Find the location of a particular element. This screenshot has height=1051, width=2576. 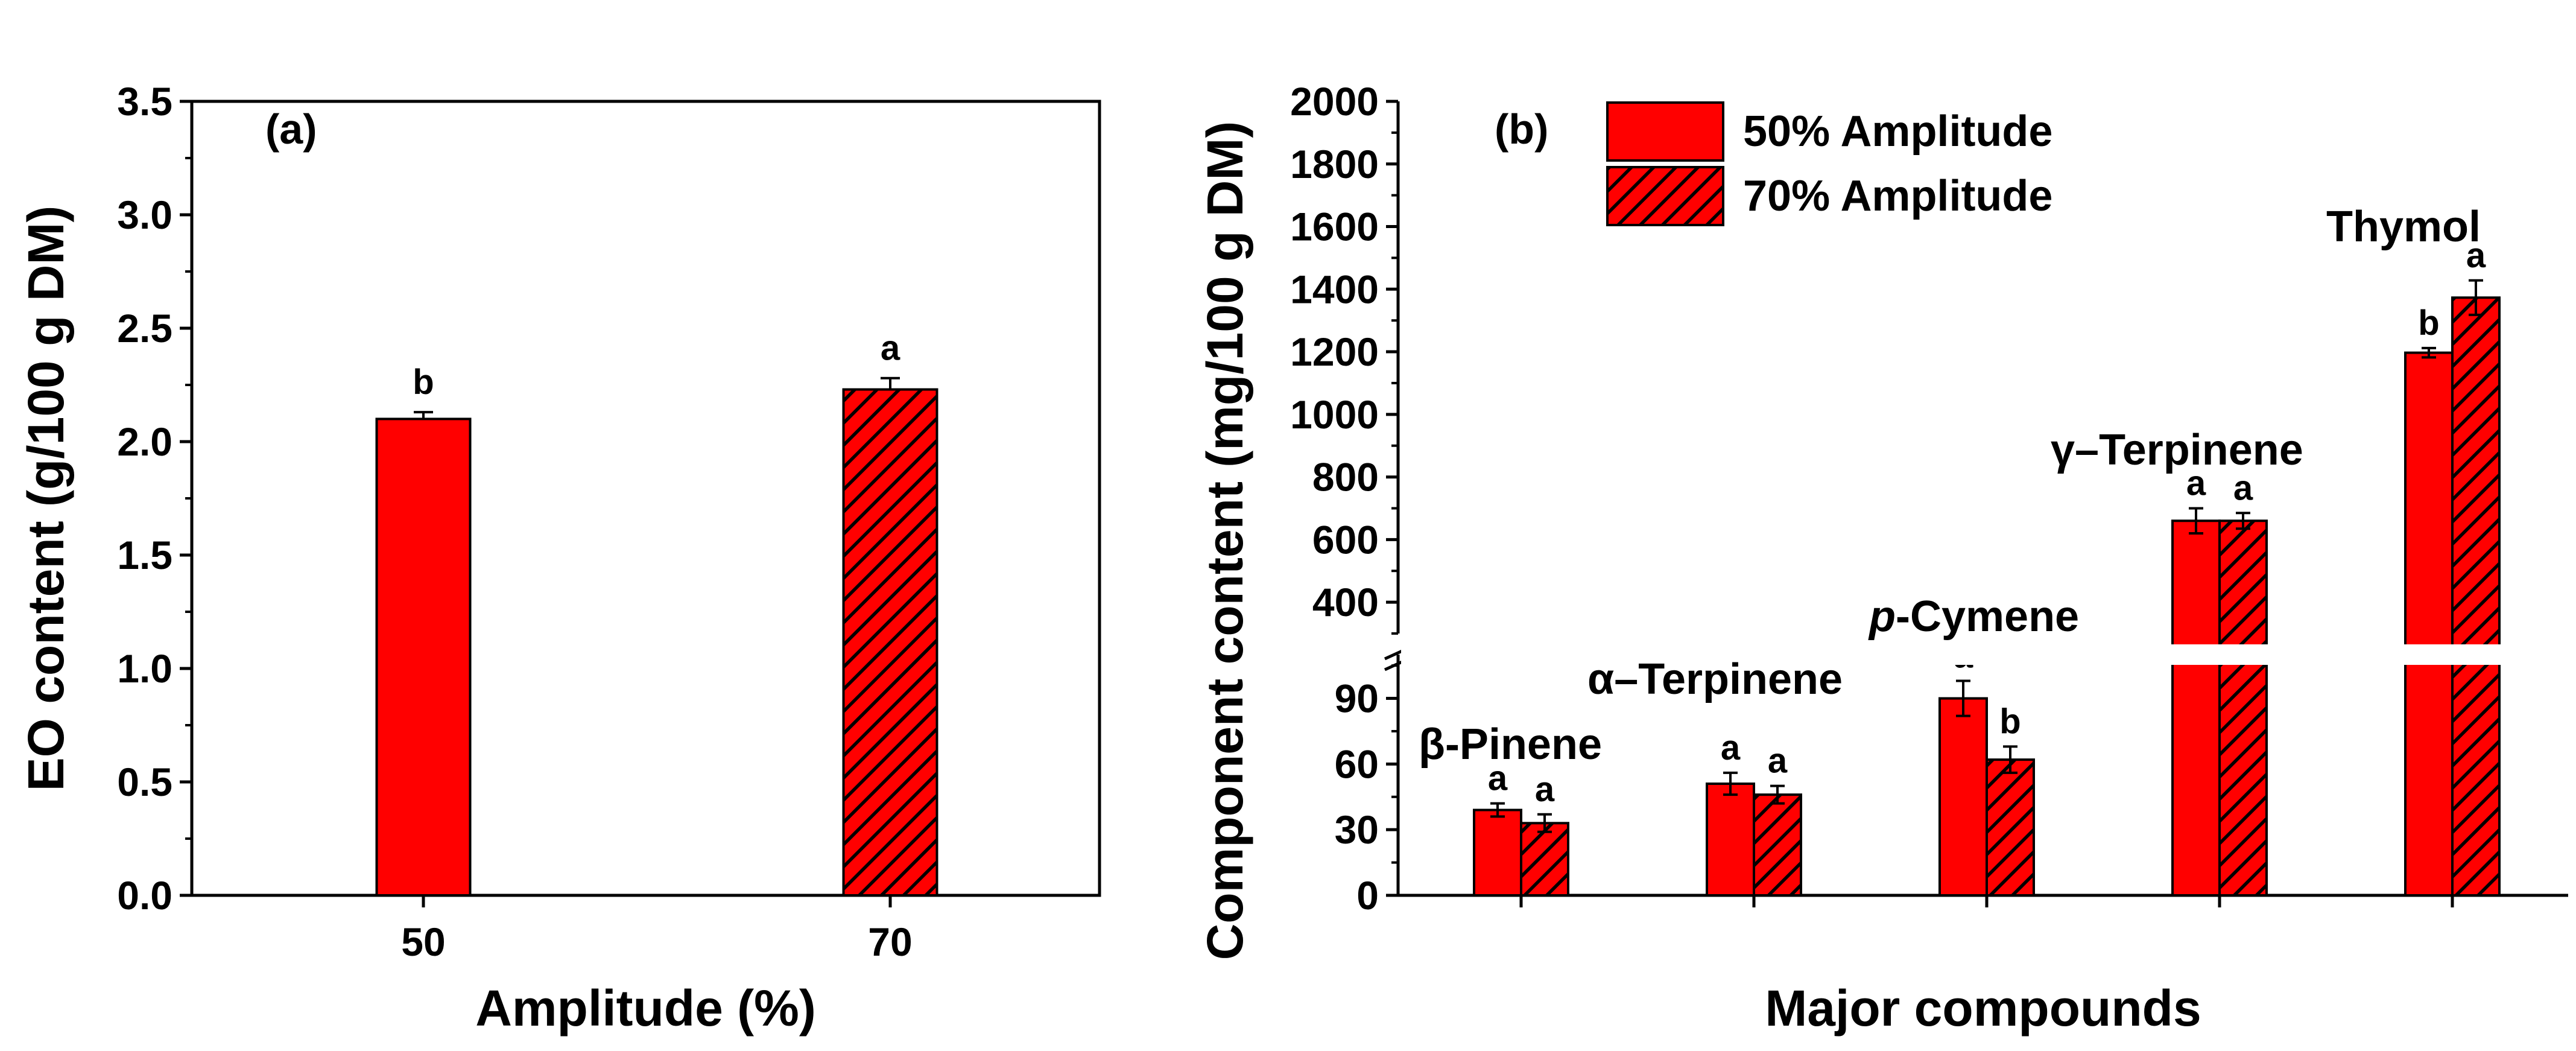

y-tick-label-b: 90 is located at coordinates (1357, 698).